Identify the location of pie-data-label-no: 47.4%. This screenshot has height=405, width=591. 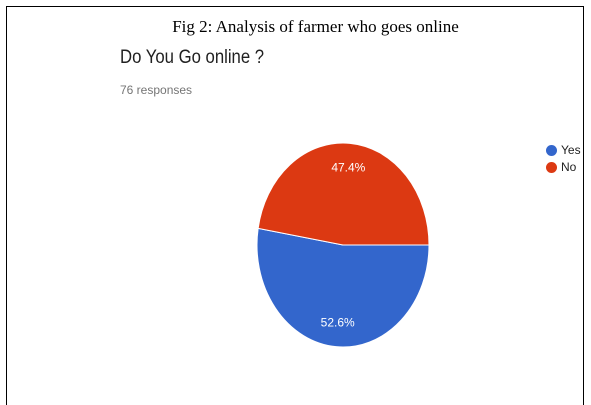
(348, 168).